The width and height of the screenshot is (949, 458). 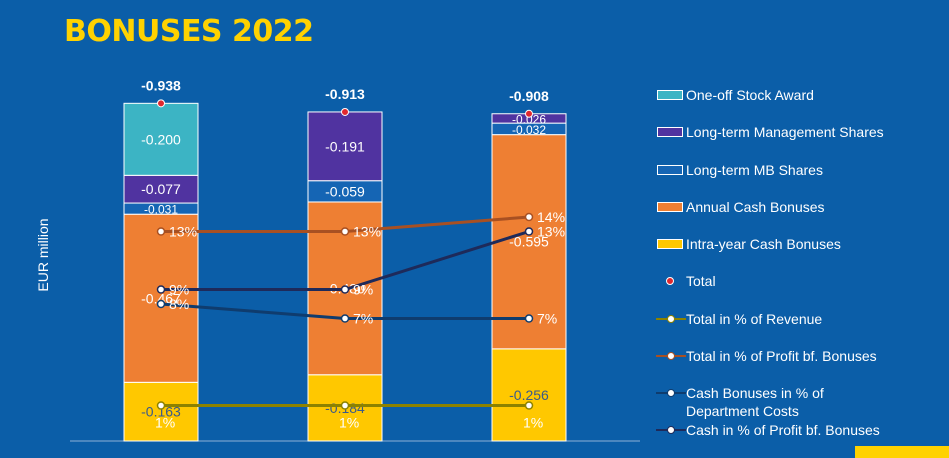 What do you see at coordinates (345, 94) in the screenshot?
I see `total-label: -0.913` at bounding box center [345, 94].